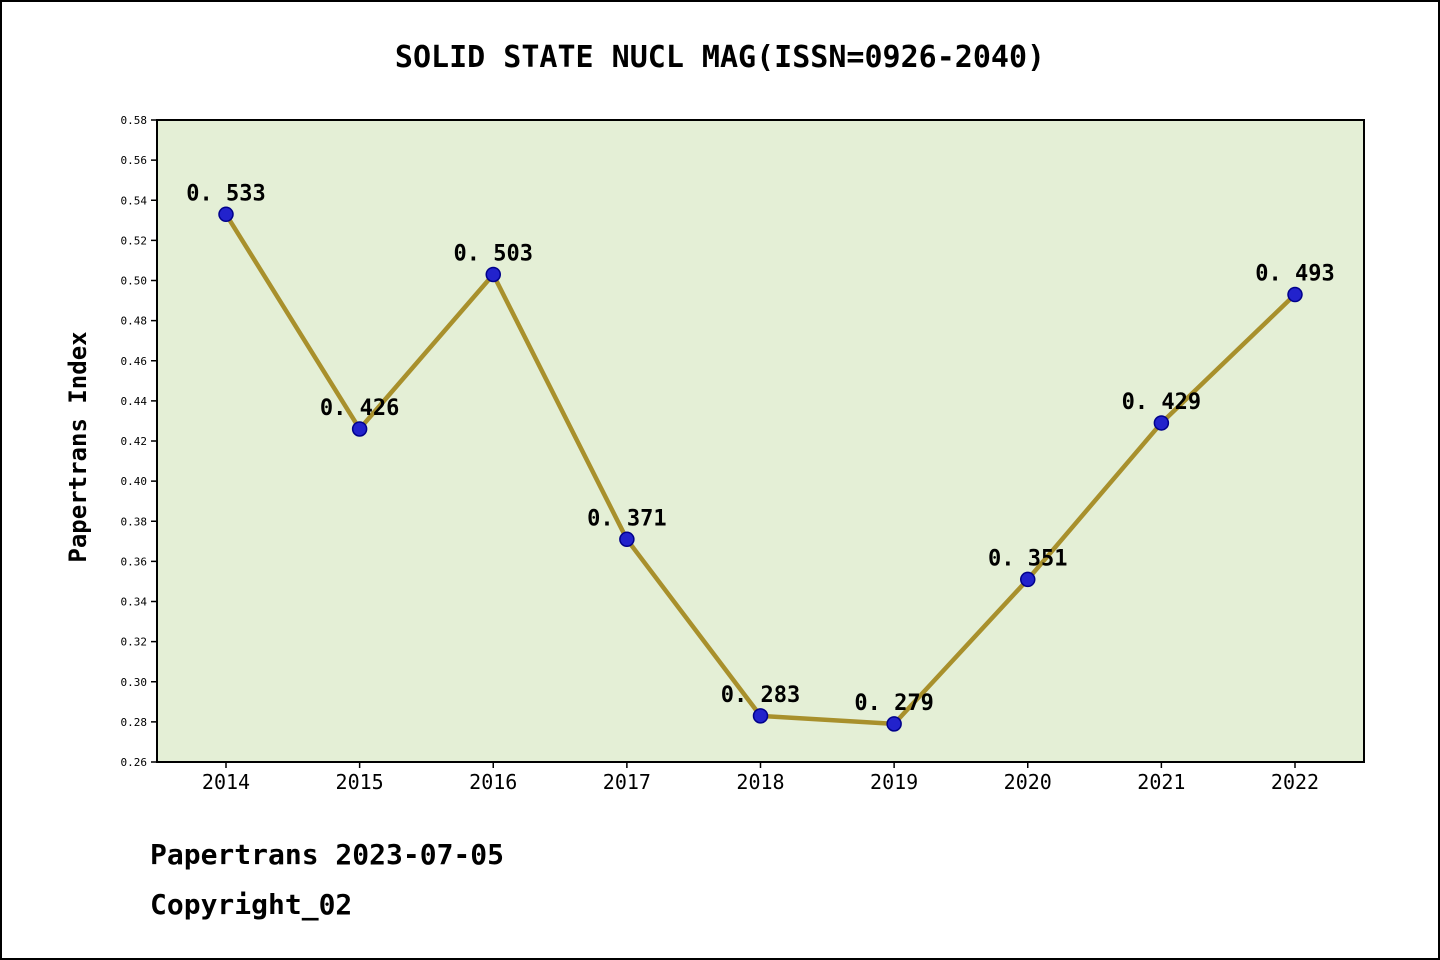 Image resolution: width=1440 pixels, height=960 pixels. Describe the element at coordinates (134, 200) in the screenshot. I see `y-tick-label: 0.54` at that location.